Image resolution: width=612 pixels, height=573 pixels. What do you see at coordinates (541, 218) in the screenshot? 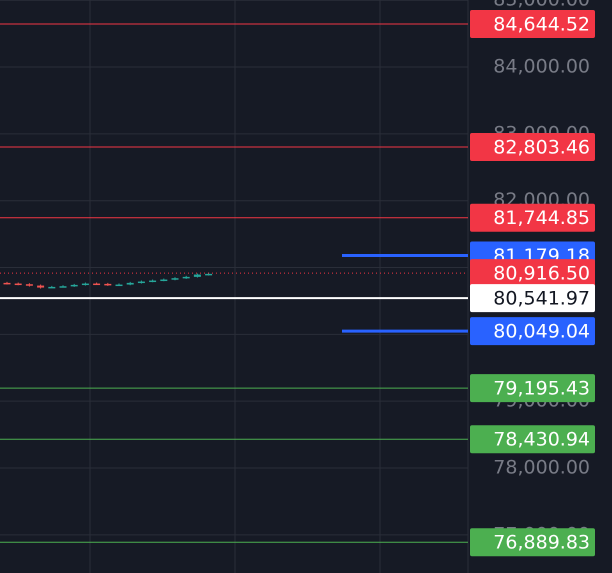
I see `price-tag-label: 81,744.85` at bounding box center [541, 218].